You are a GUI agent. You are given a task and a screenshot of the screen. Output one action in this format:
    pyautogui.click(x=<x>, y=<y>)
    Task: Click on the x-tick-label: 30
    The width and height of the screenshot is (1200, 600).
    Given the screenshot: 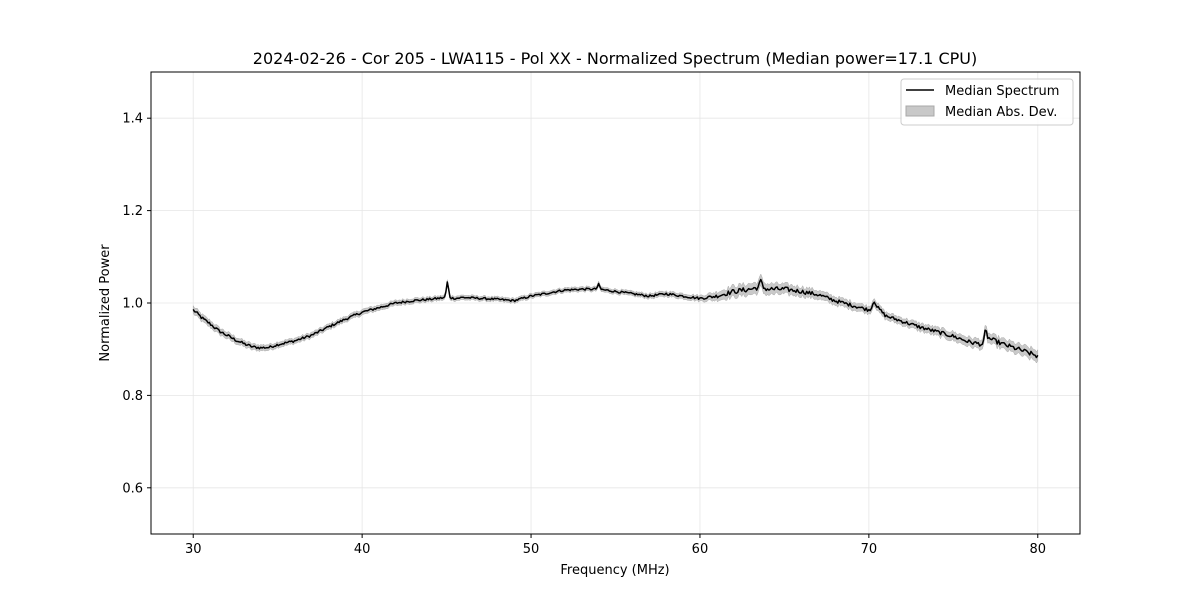 What is the action you would take?
    pyautogui.click(x=193, y=549)
    